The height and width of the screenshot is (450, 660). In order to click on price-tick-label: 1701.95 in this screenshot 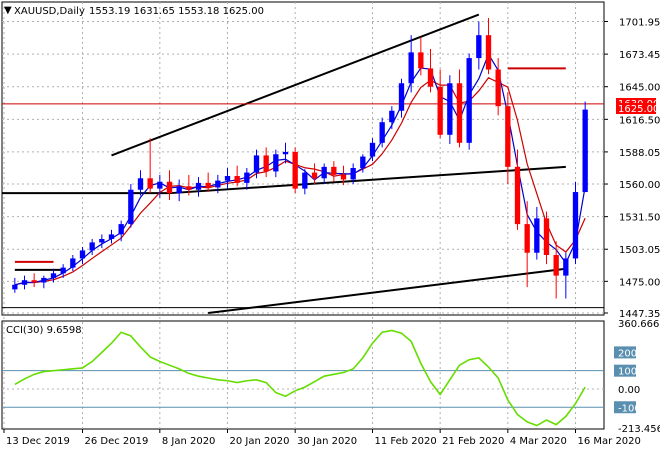, I will do `click(639, 23)`.